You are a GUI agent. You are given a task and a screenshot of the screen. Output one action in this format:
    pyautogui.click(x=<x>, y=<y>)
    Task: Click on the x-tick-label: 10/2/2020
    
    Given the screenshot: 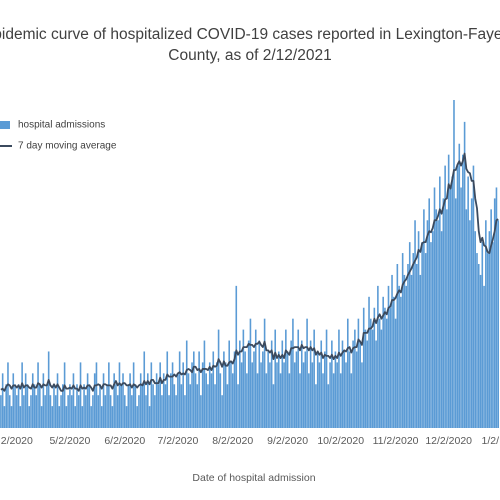 What is the action you would take?
    pyautogui.click(x=340, y=441)
    